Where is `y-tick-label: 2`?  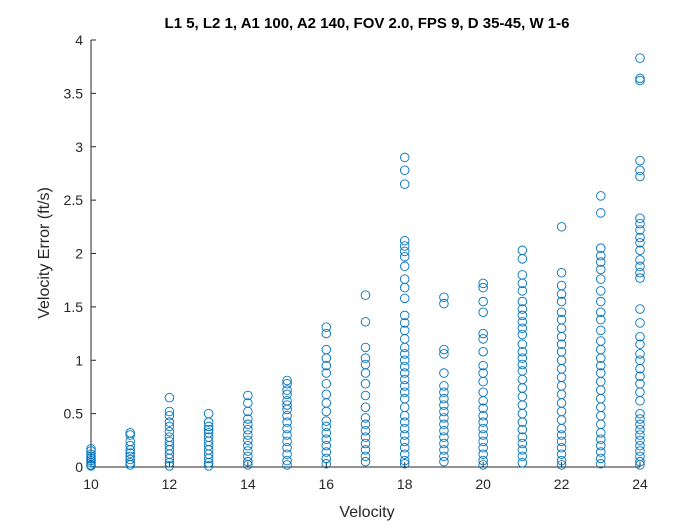
y-tick-label: 2 is located at coordinates (79, 254).